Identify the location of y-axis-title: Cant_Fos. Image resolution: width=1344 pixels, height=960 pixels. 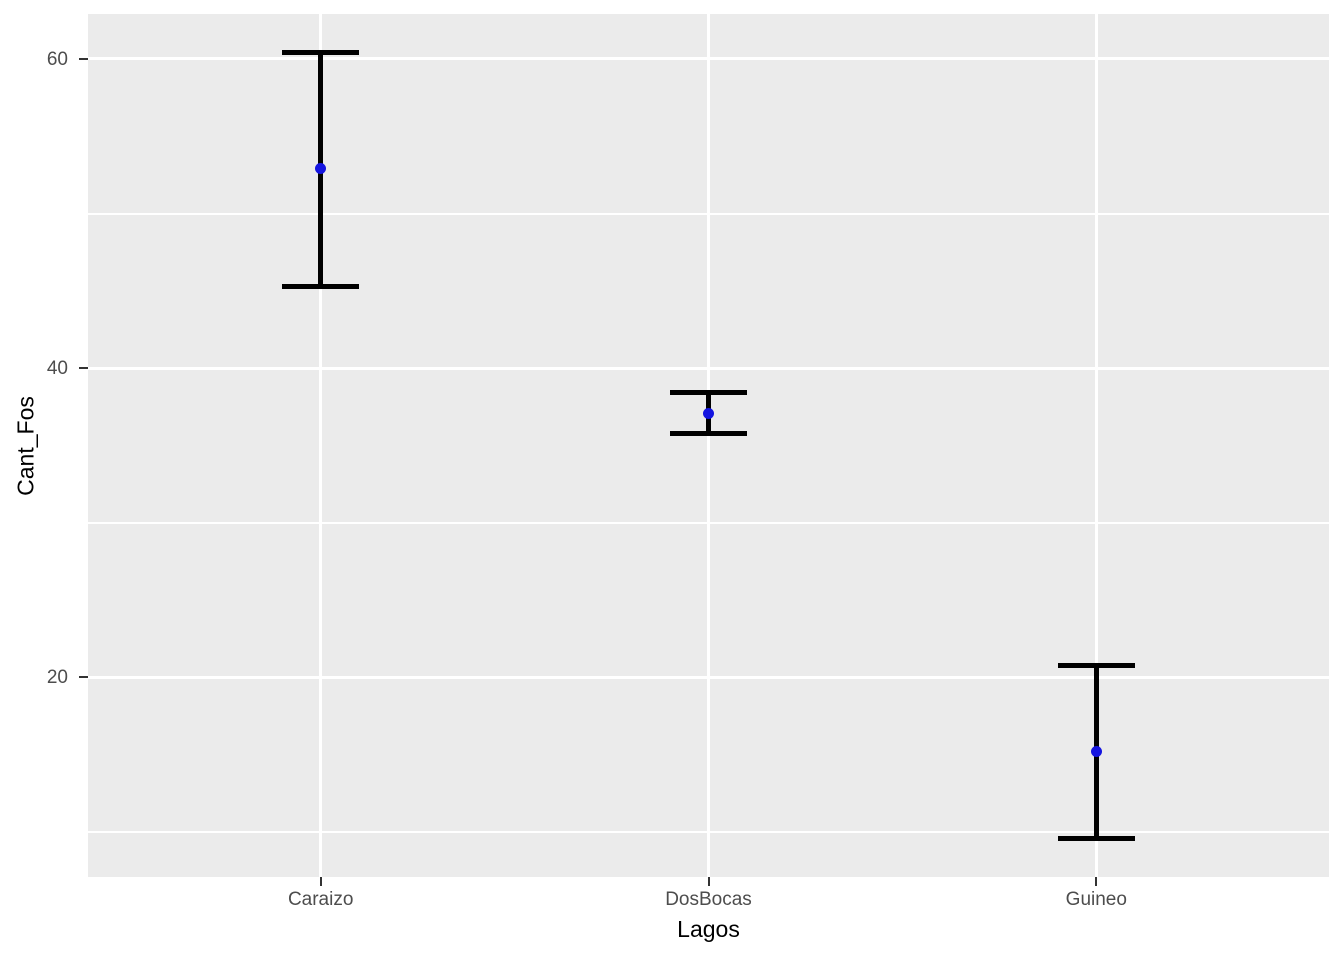
(25, 445).